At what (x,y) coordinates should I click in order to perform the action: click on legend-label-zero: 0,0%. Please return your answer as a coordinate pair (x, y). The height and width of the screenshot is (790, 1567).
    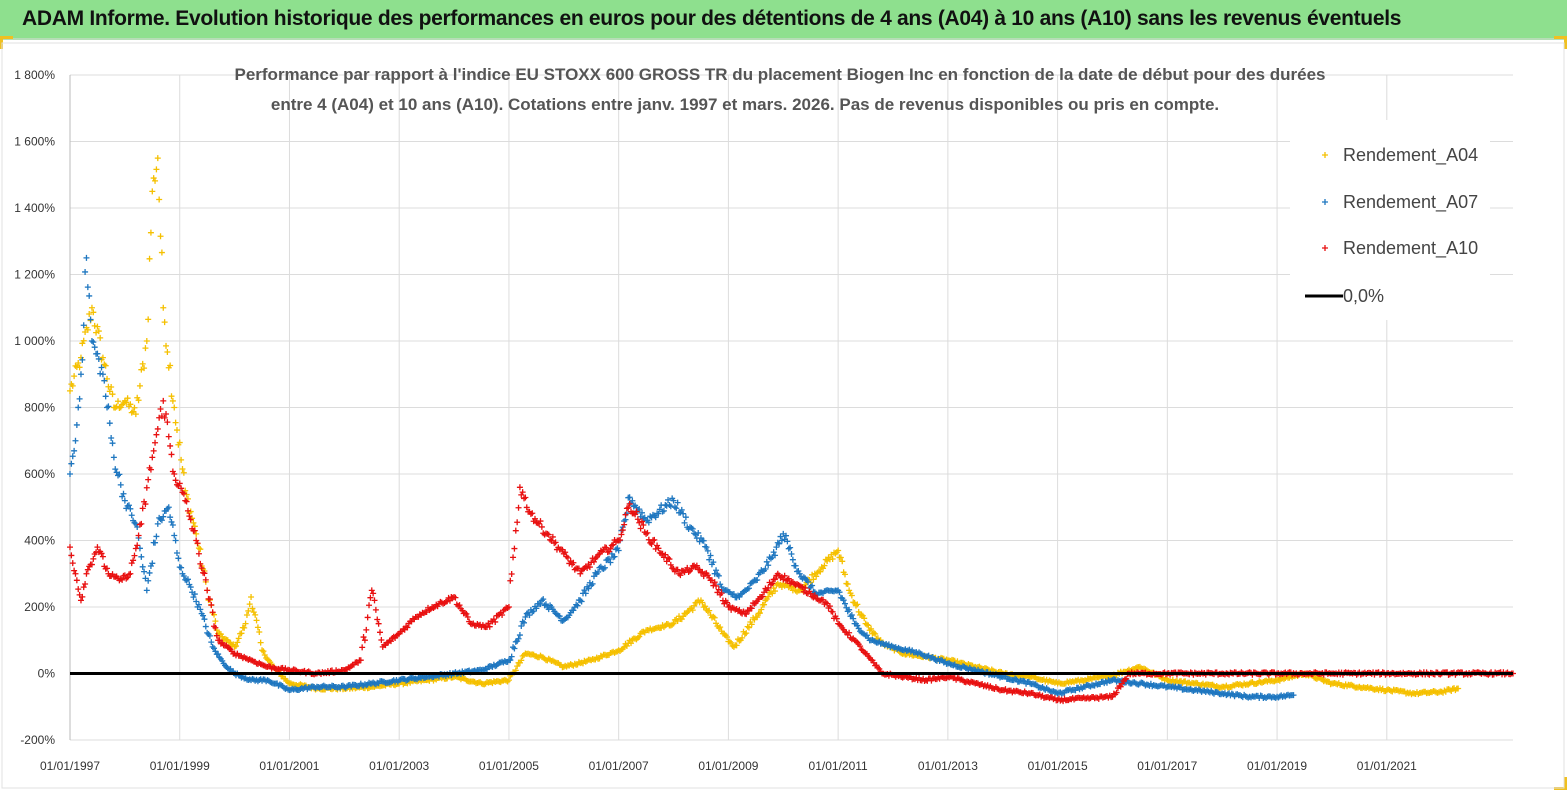
    Looking at the image, I should click on (1363, 296).